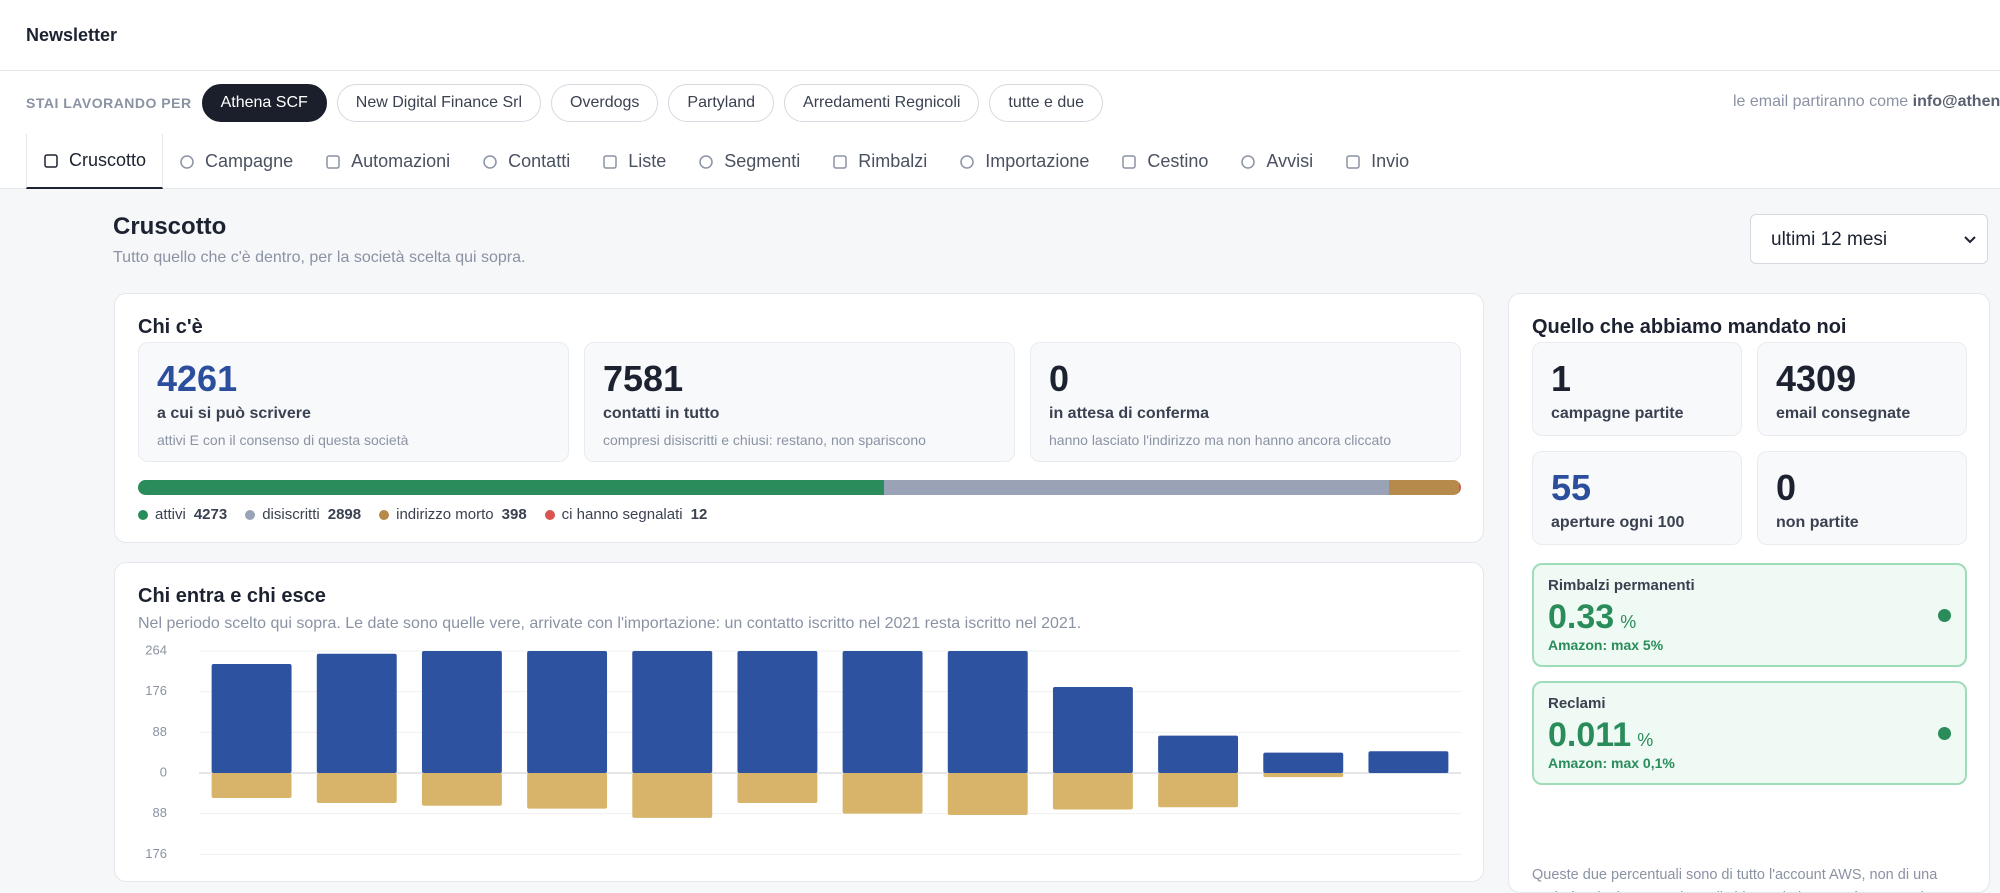  Describe the element at coordinates (303, 514) in the screenshot. I see `legend-item: disiscritti 2898` at that location.